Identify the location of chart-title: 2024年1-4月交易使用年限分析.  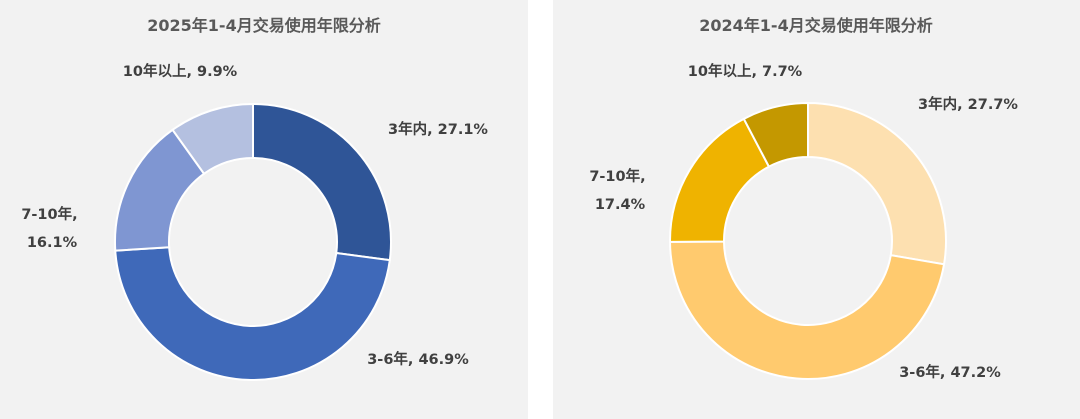
(815, 25).